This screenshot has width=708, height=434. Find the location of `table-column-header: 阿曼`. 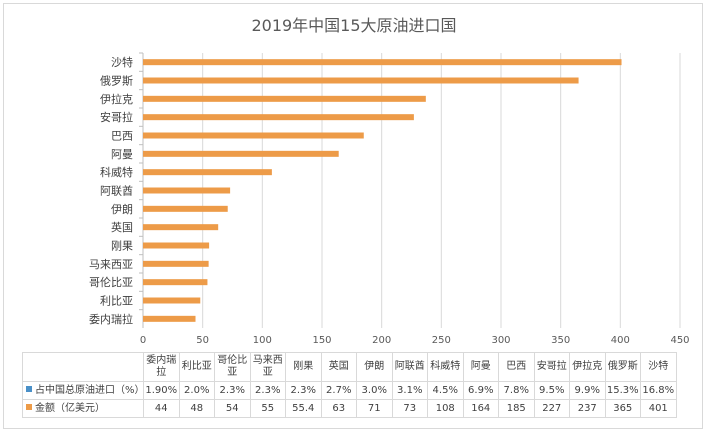

table-column-header: 阿曼 is located at coordinates (480, 367).